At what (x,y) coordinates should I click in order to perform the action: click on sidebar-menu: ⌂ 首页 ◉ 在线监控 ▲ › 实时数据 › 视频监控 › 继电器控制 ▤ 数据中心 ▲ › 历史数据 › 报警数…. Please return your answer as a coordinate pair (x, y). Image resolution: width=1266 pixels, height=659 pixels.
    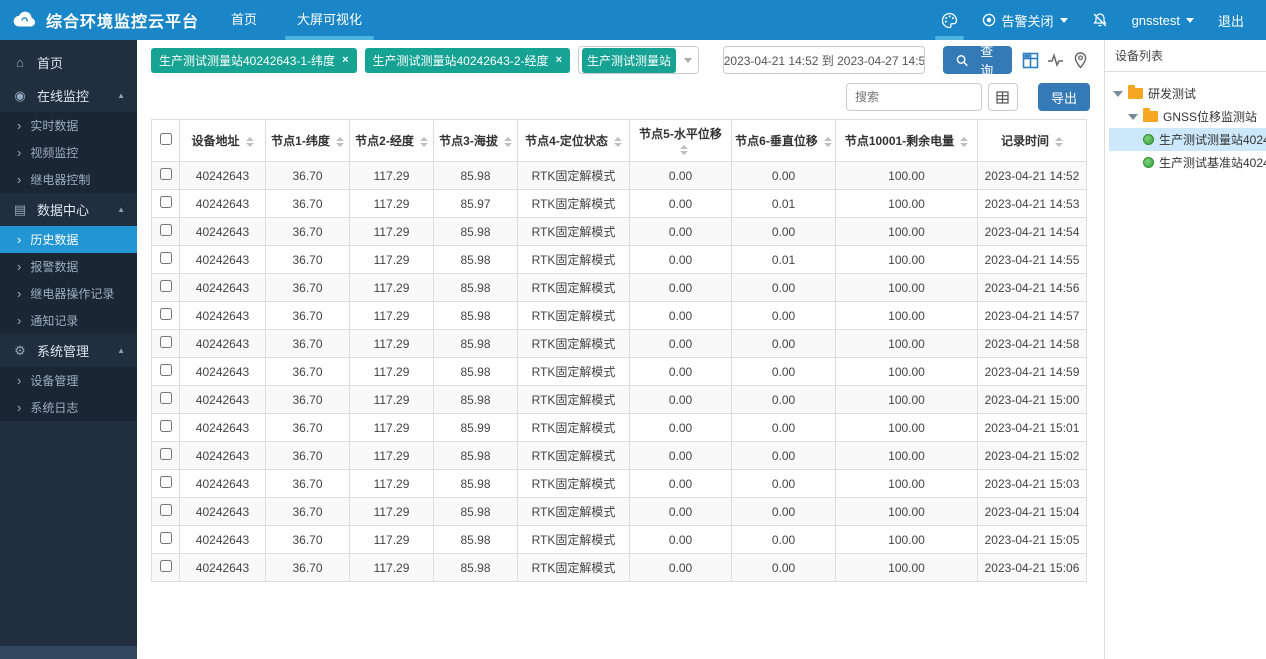
    Looking at the image, I should click on (68, 233).